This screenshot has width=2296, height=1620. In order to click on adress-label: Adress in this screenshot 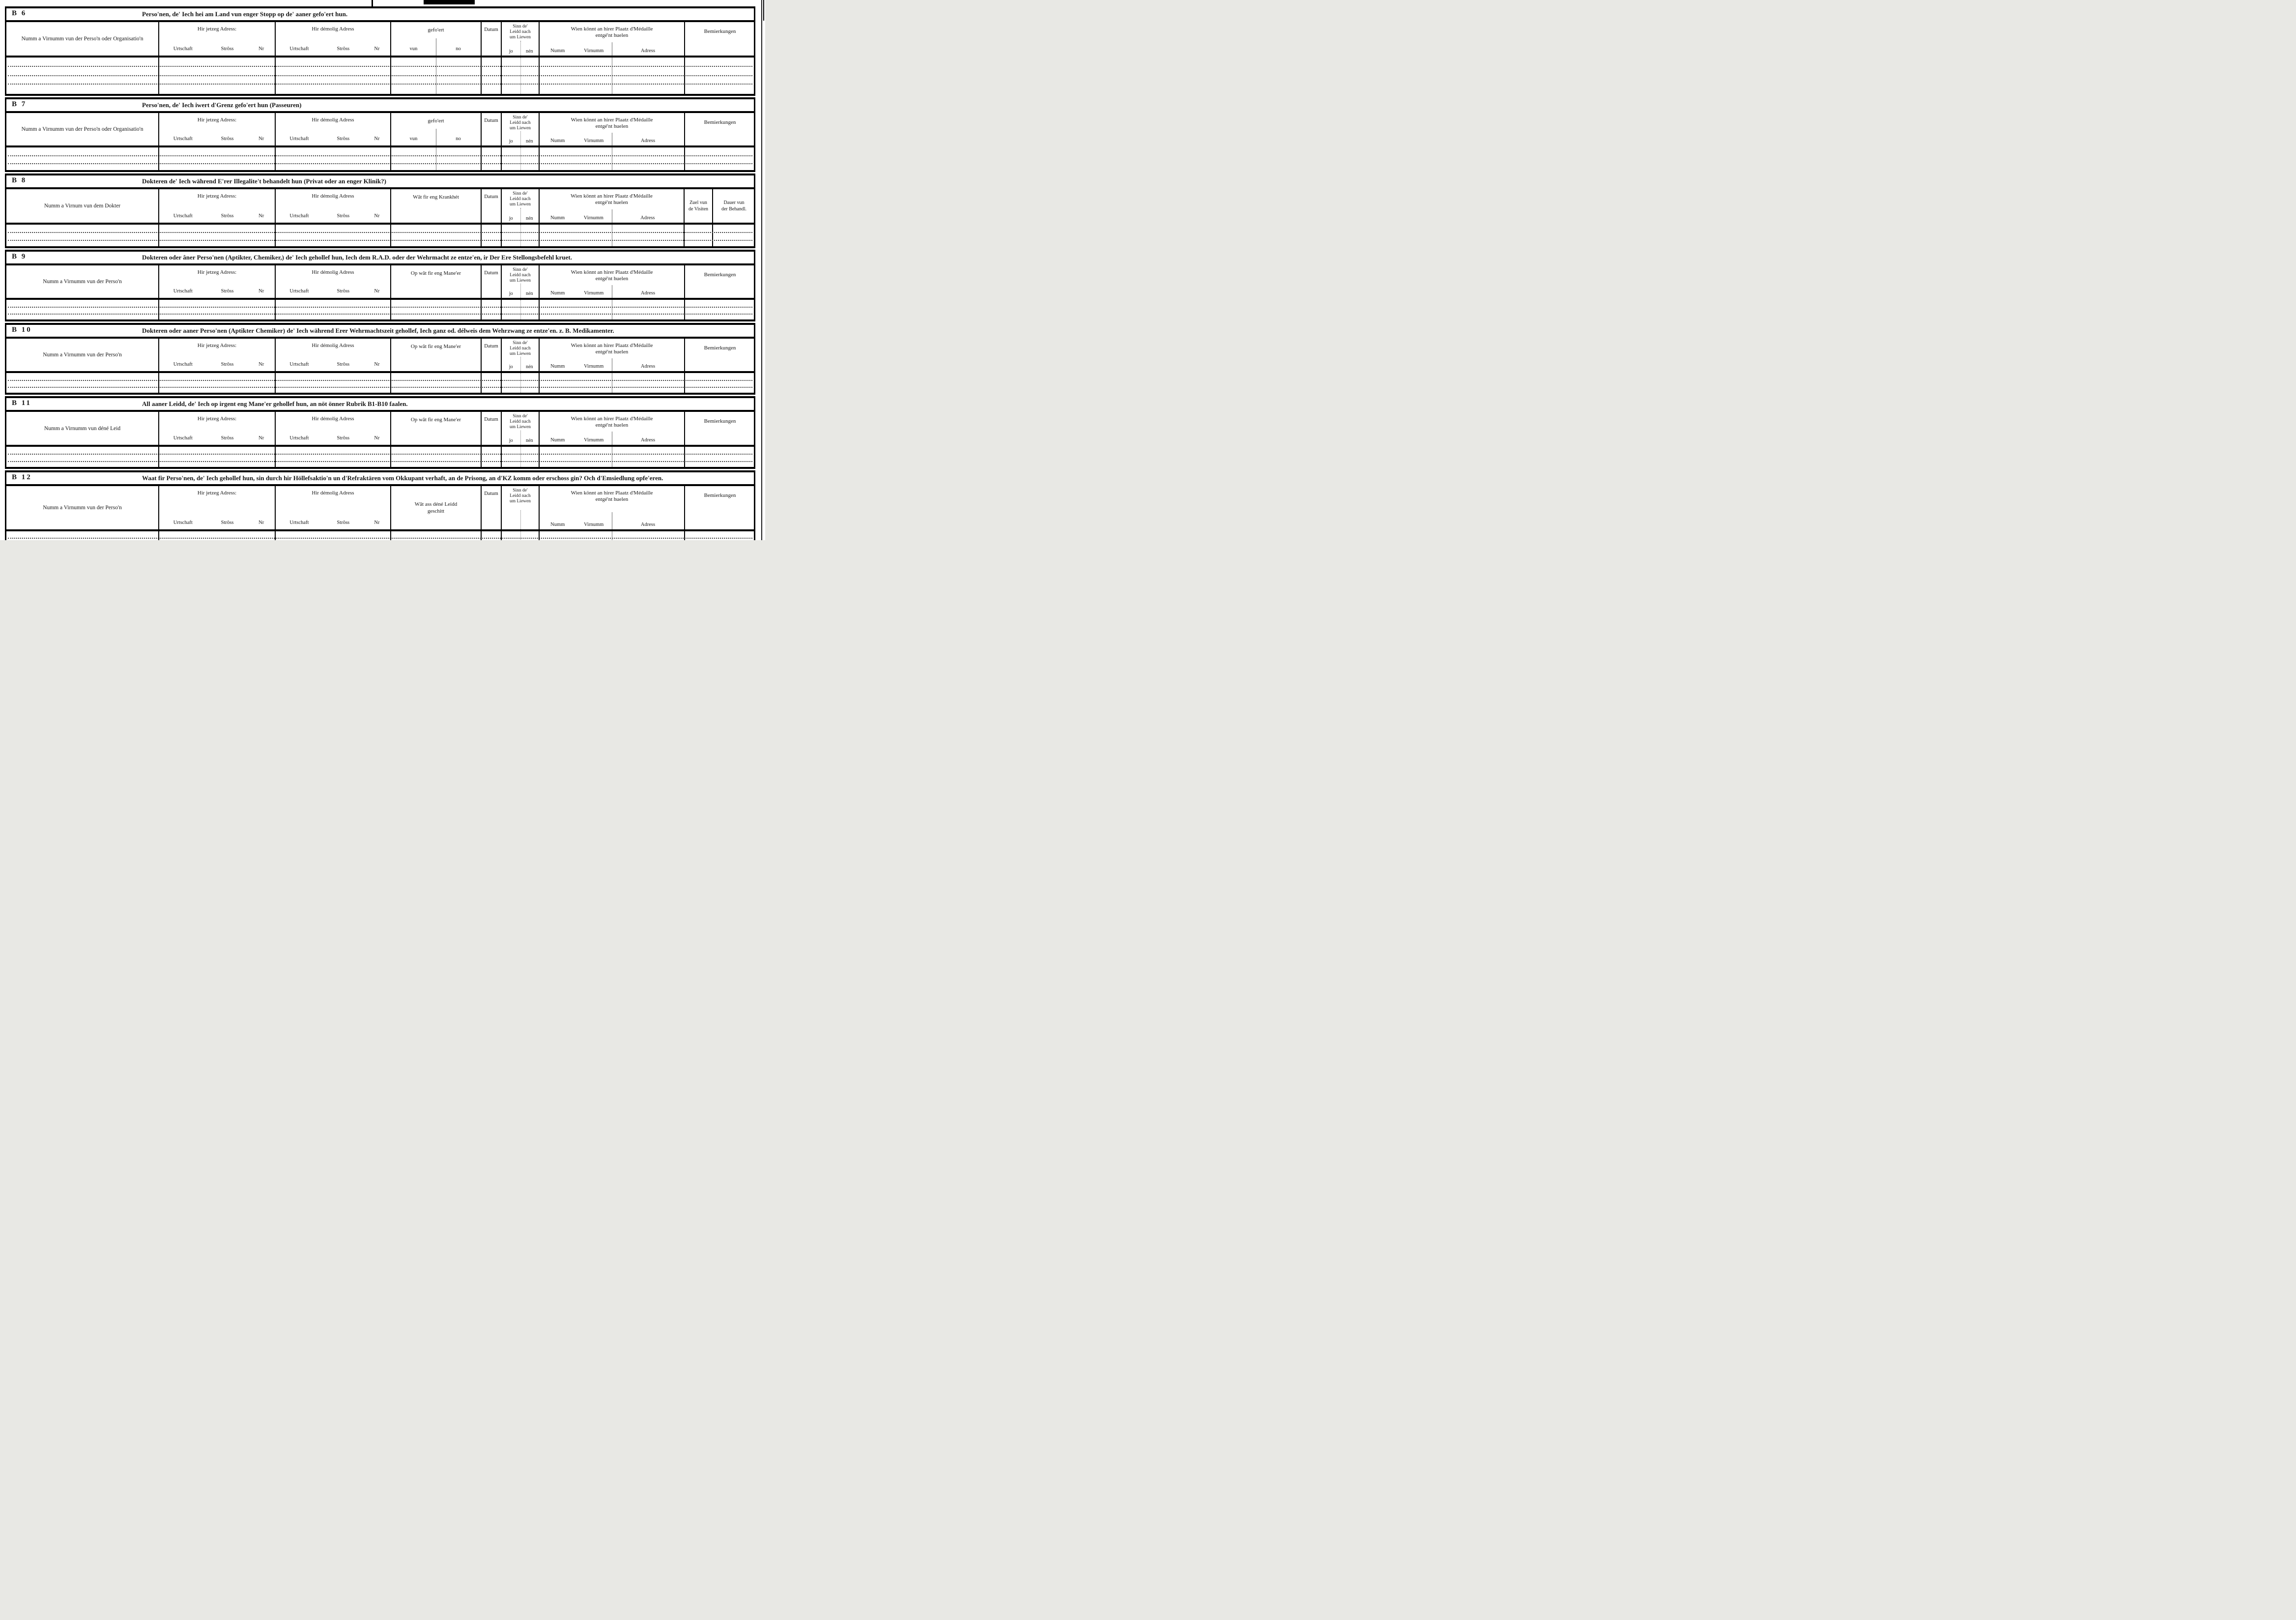, I will do `click(648, 366)`.